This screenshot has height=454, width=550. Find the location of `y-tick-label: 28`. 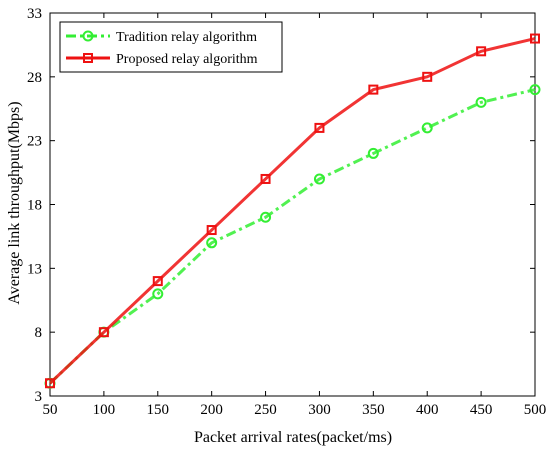

y-tick-label: 28 is located at coordinates (34, 78).